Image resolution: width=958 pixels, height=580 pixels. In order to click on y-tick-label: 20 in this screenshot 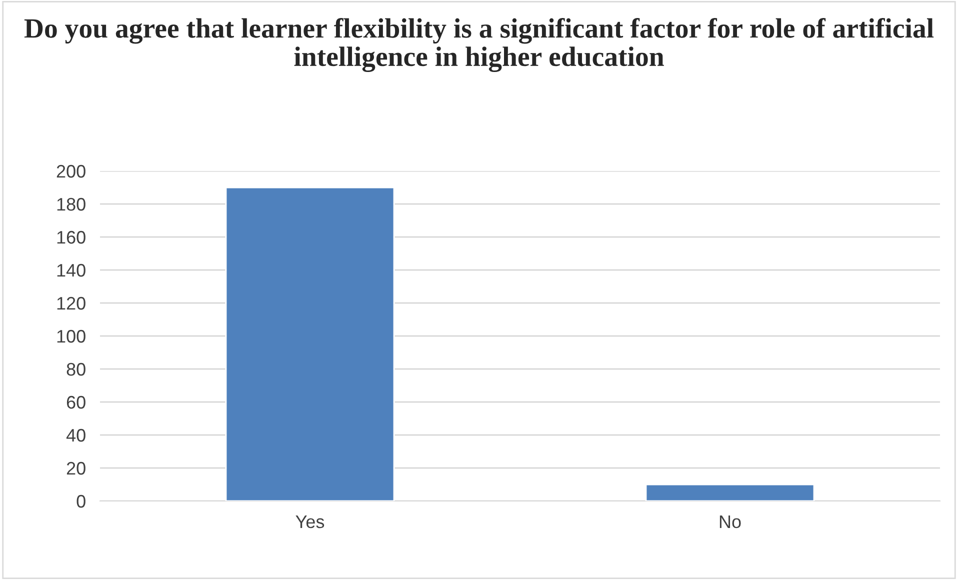, I will do `click(76, 468)`.